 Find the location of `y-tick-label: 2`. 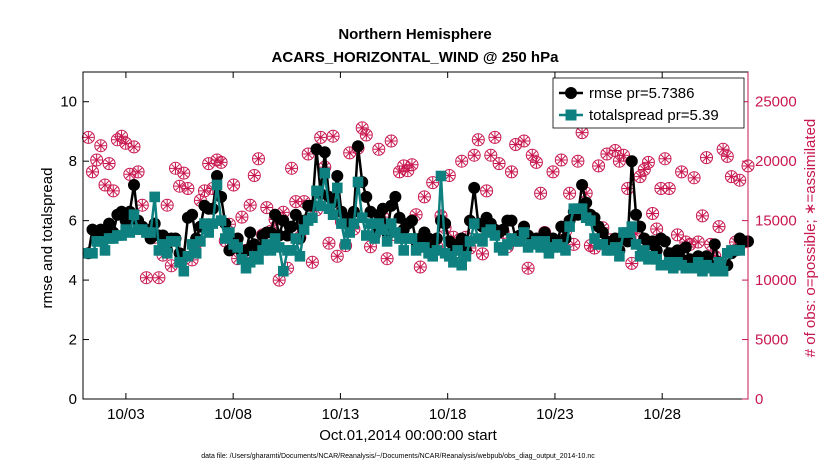

y-tick-label: 2 is located at coordinates (73, 340).